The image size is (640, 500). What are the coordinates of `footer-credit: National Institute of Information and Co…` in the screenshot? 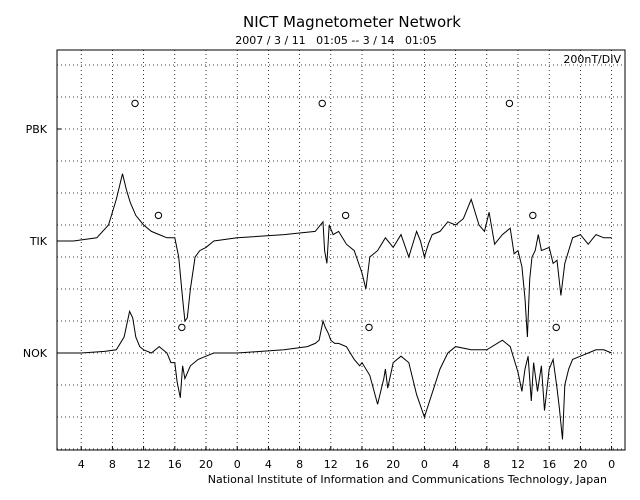 It's located at (407, 479).